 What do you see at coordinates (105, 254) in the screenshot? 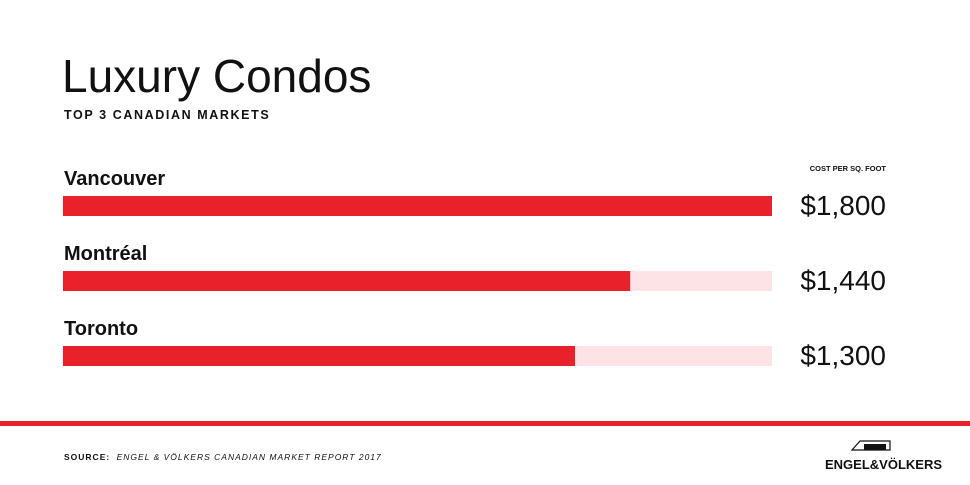
I see `category-label: Montréal` at bounding box center [105, 254].